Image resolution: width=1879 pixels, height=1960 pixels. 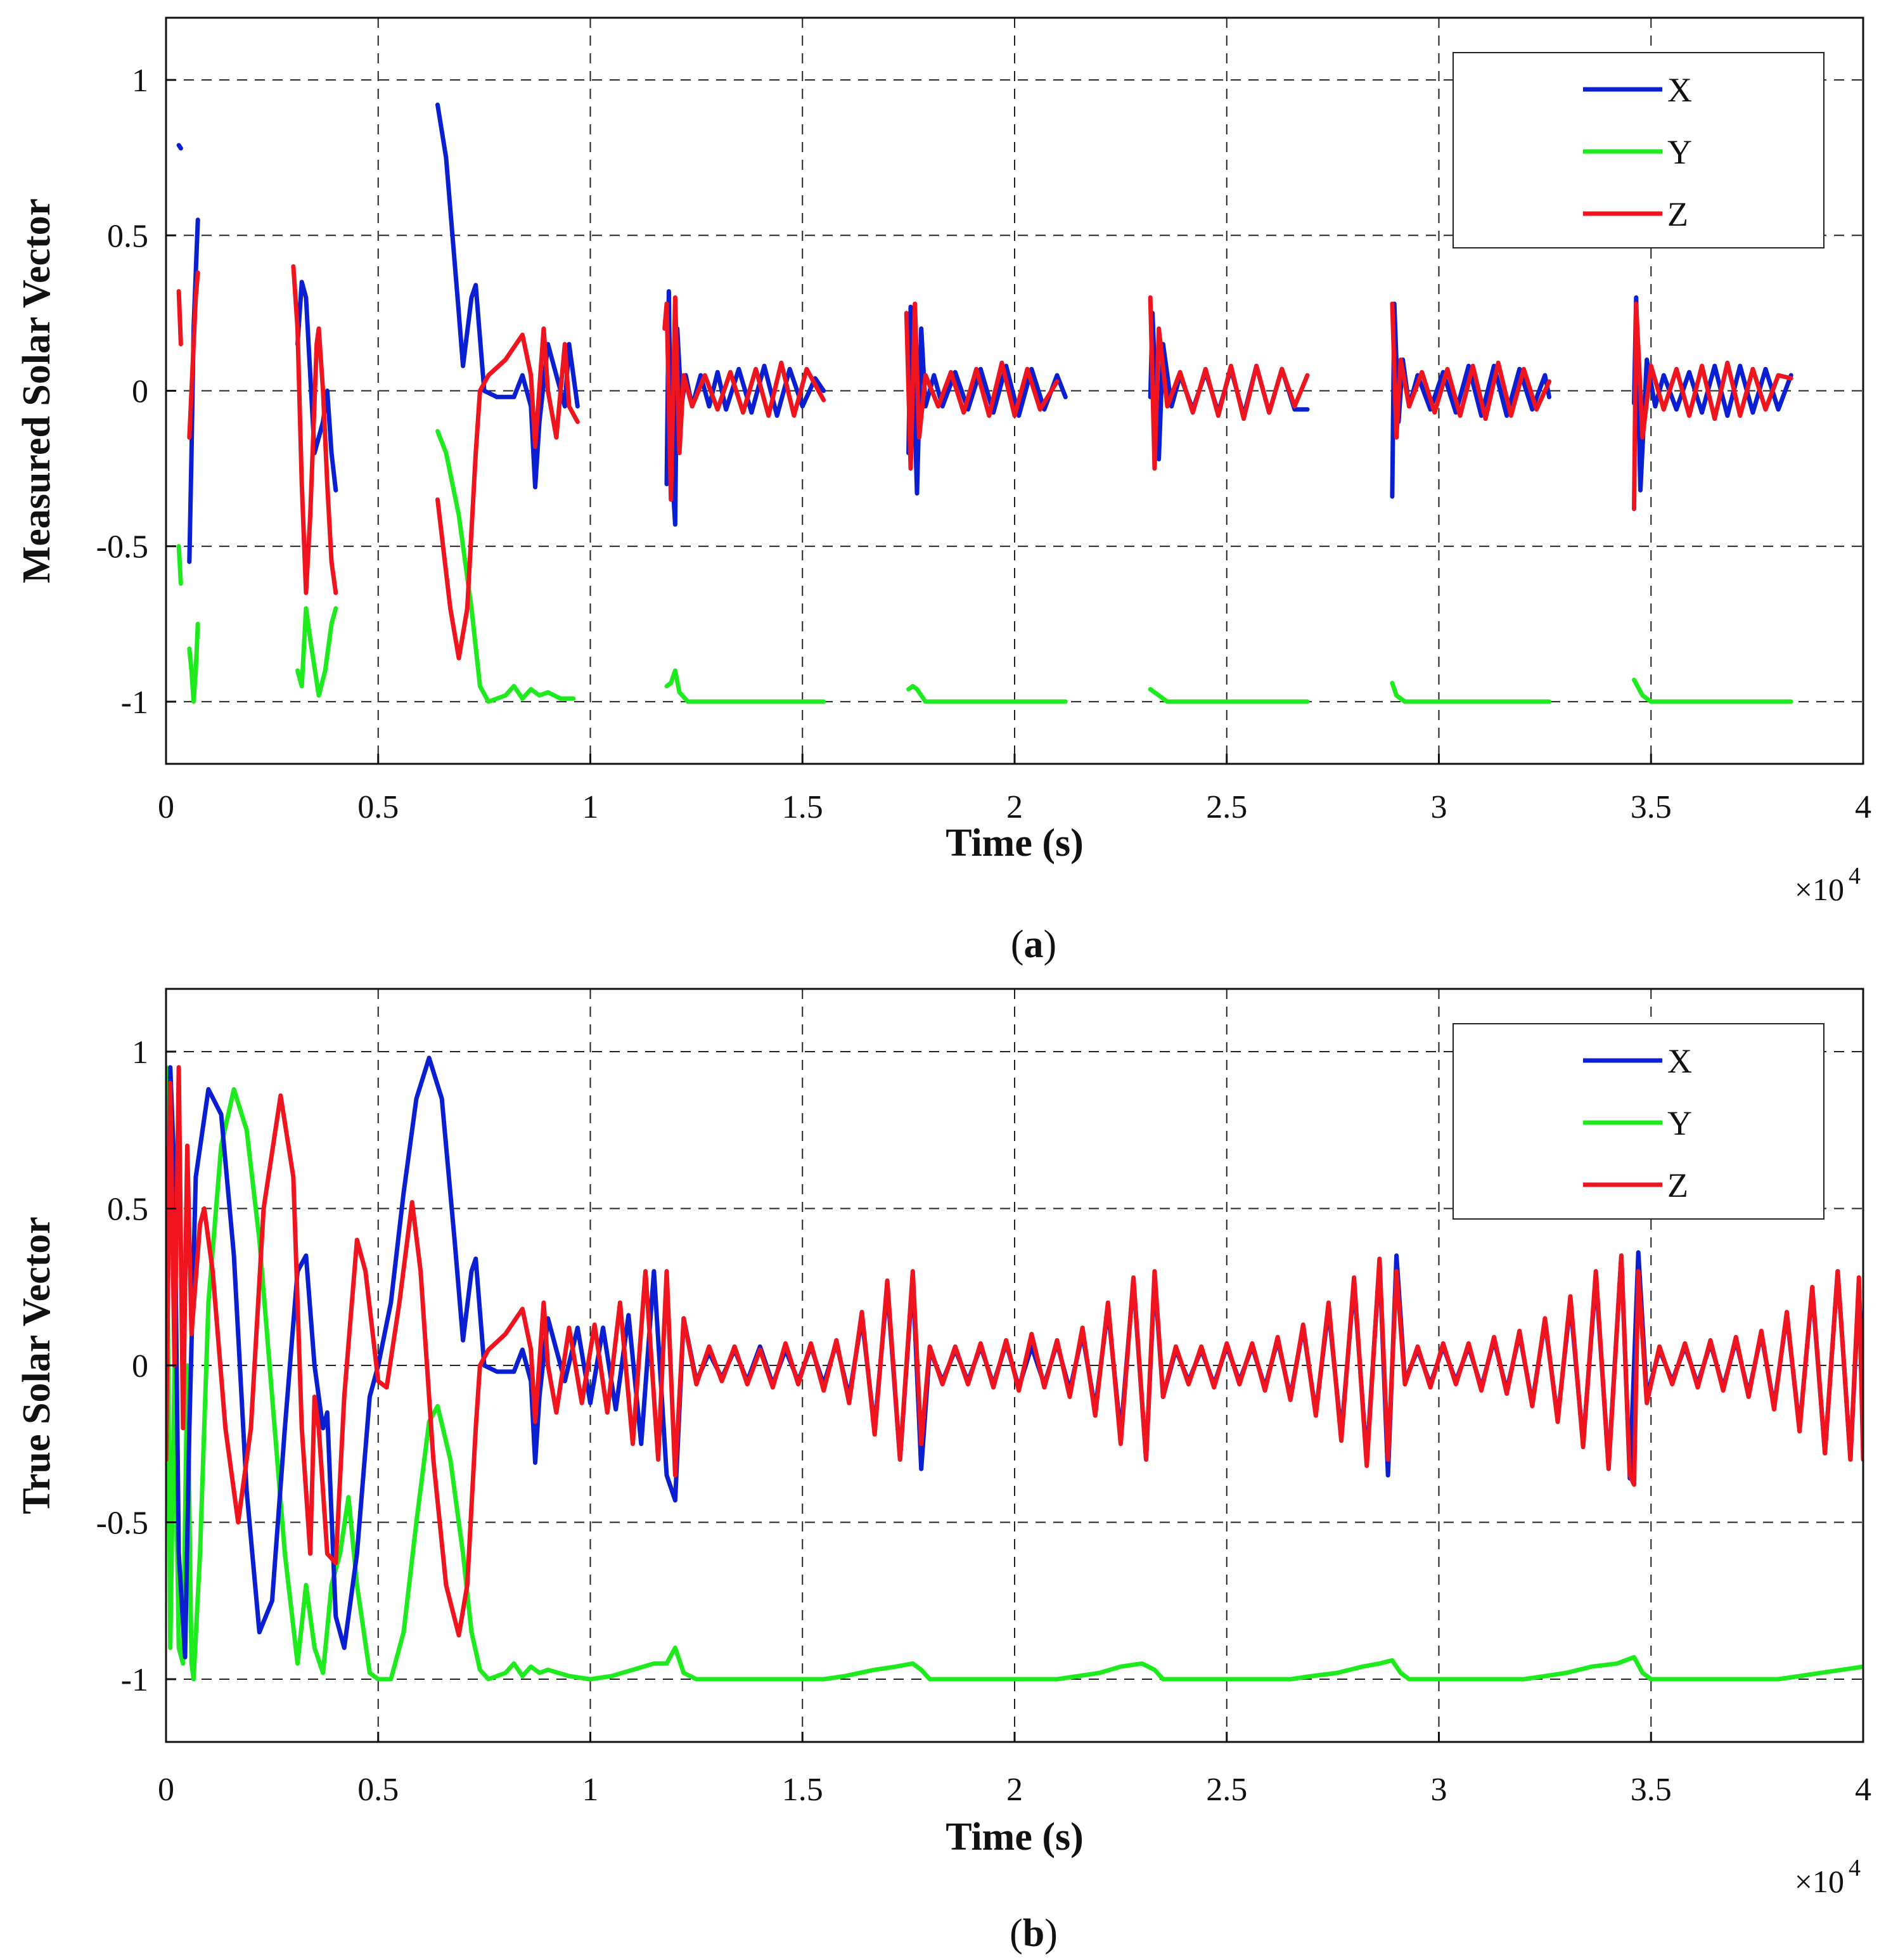 What do you see at coordinates (37, 1365) in the screenshot?
I see `y-axis-label: True Solar Vector` at bounding box center [37, 1365].